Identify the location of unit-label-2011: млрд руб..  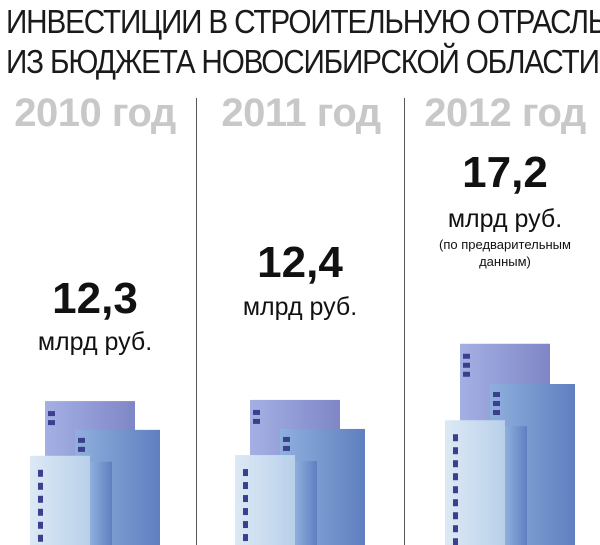
(300, 307).